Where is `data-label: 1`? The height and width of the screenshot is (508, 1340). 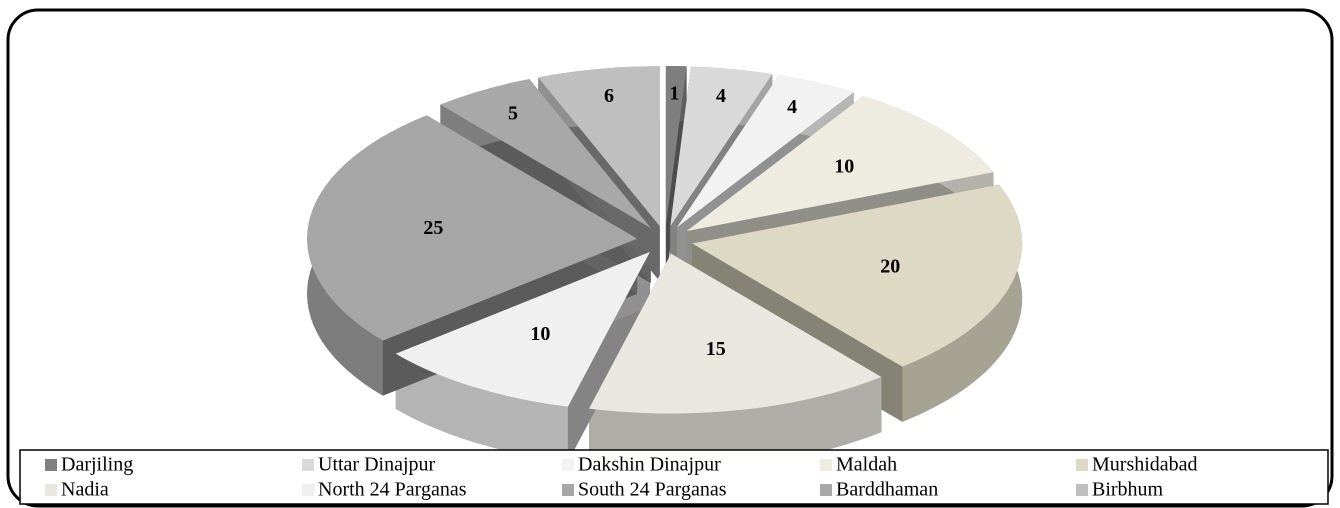
data-label: 1 is located at coordinates (674, 93).